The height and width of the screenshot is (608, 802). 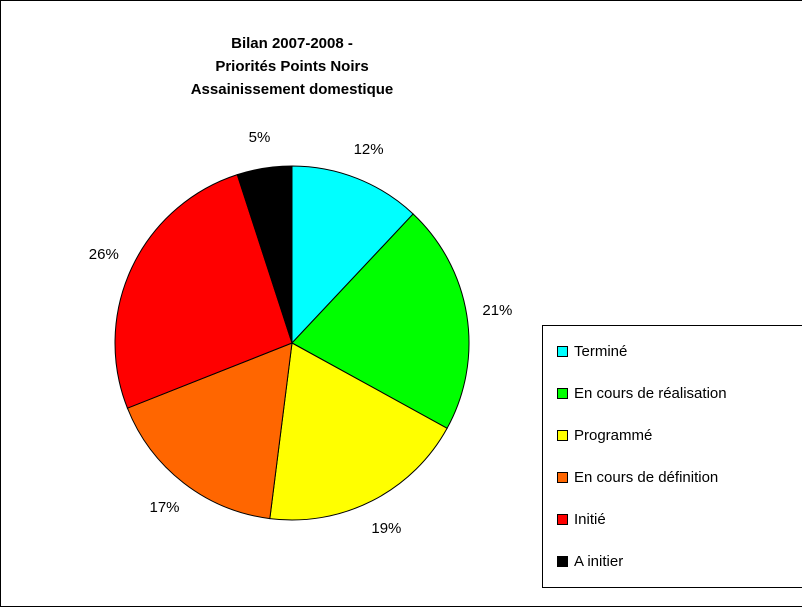 I want to click on chart-title-line-2: Priorités Points Noirs, so click(x=292, y=66).